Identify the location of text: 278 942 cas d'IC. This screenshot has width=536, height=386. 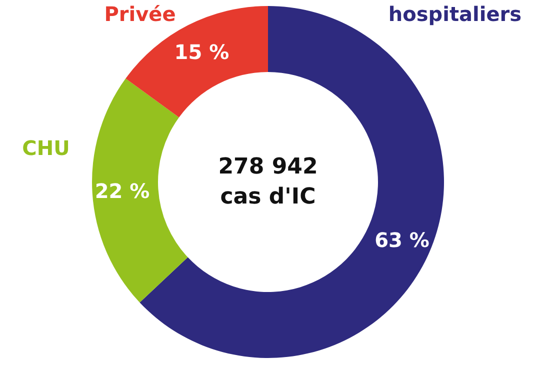
(268, 182).